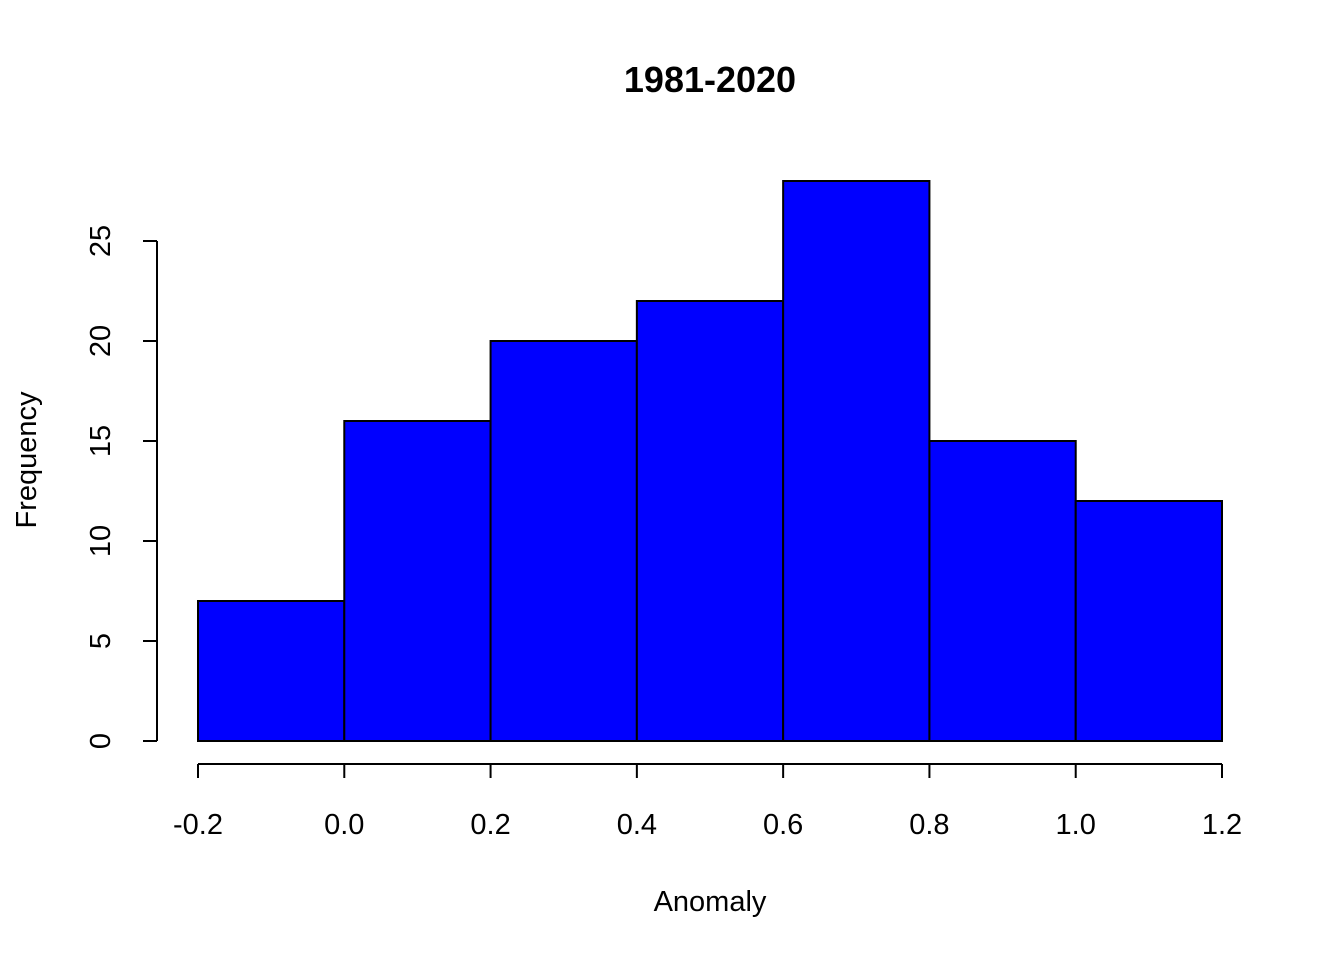 The width and height of the screenshot is (1344, 960). I want to click on x-axis-label: Anomaly, so click(710, 902).